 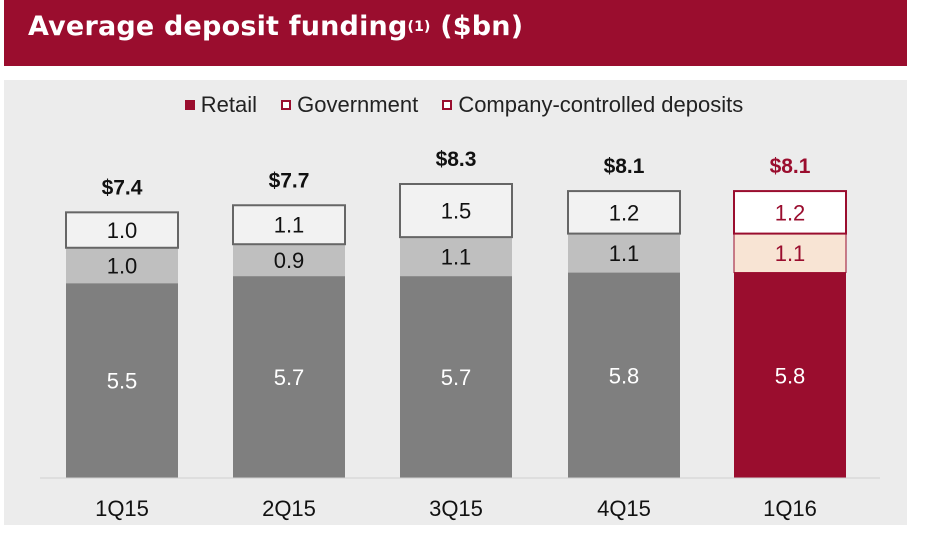 I want to click on data-label-company-controlled: 1.5, so click(x=456, y=211).